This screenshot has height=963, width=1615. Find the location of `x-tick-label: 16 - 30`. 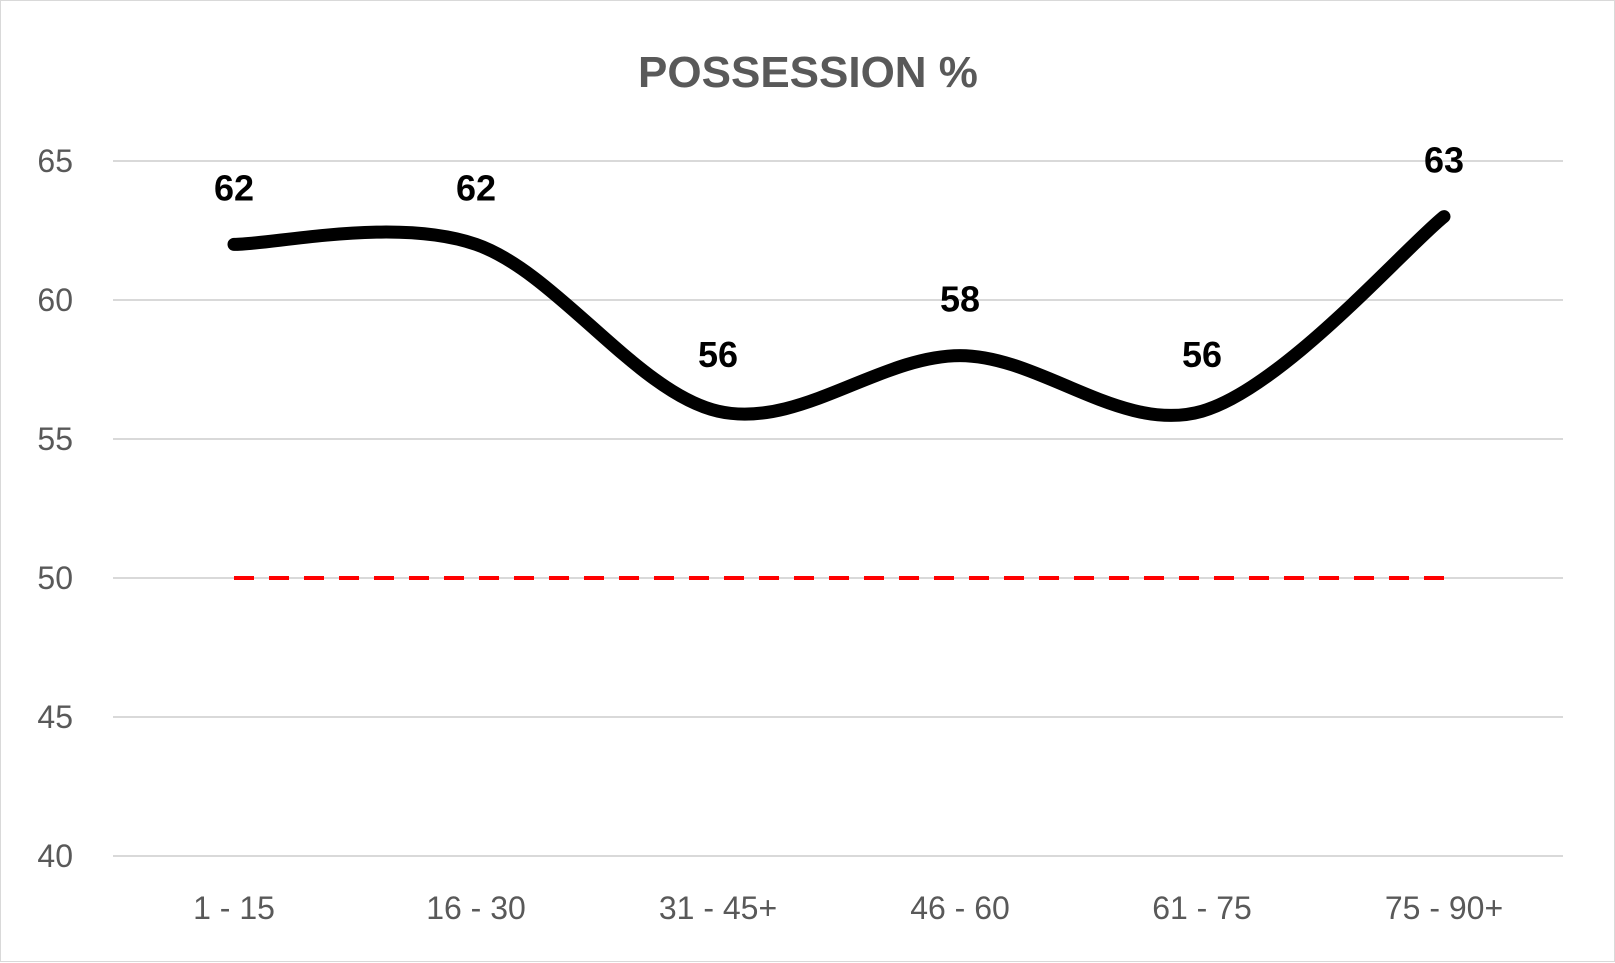

x-tick-label: 16 - 30 is located at coordinates (476, 908).